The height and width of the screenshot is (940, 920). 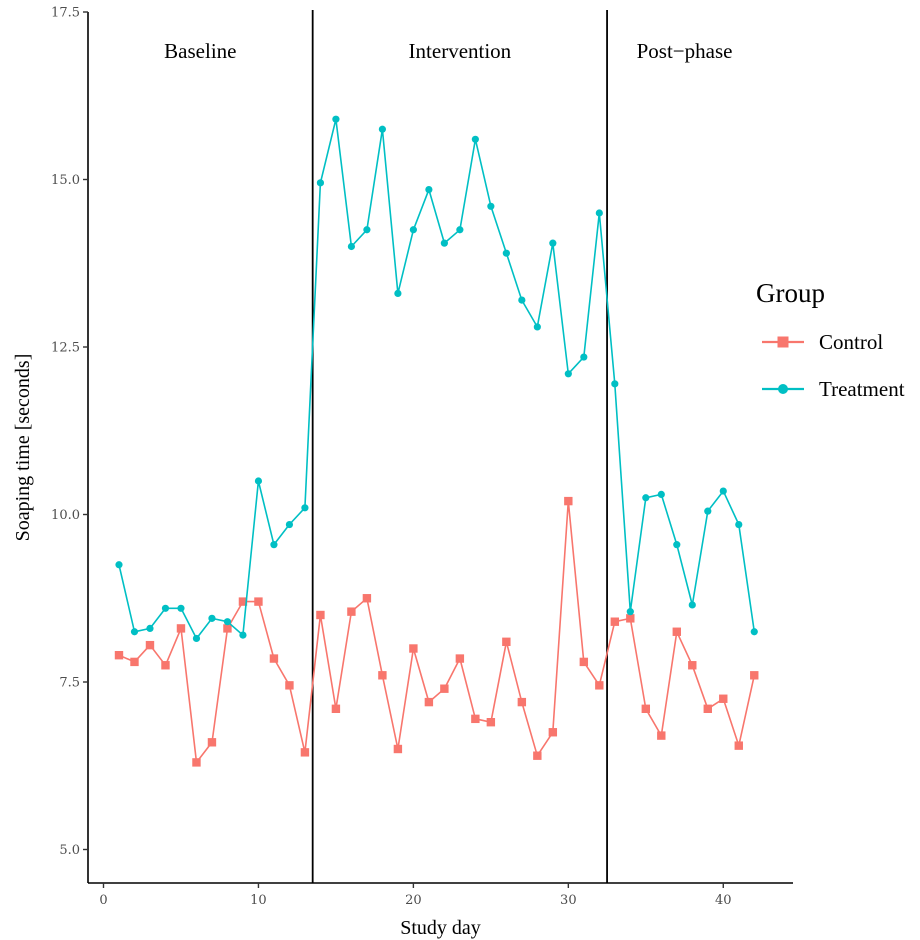 I want to click on x-tick-label: 30, so click(x=568, y=900).